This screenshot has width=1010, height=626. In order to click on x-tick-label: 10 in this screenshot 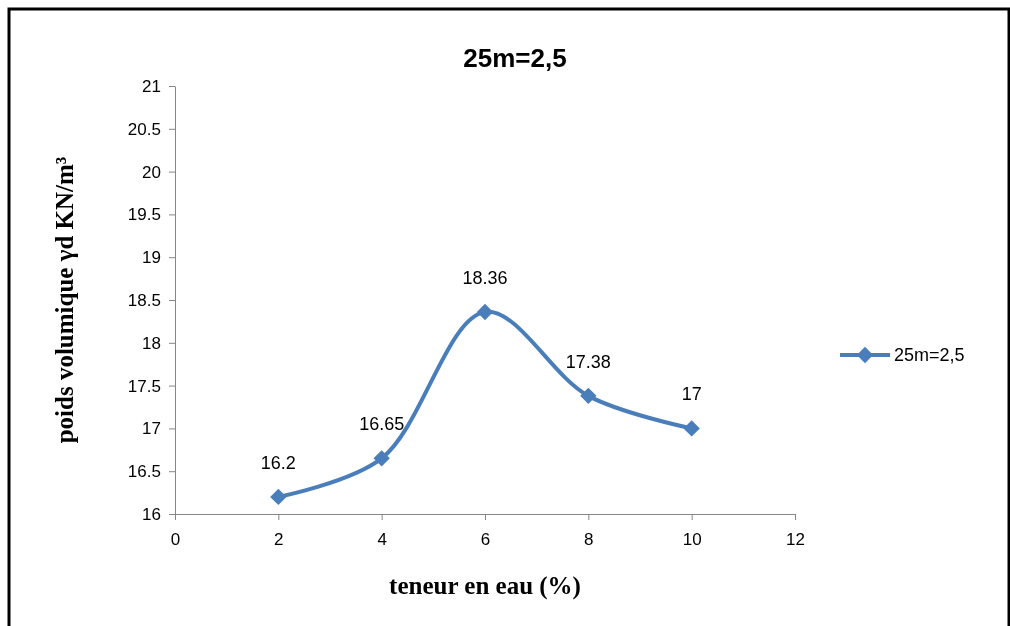, I will do `click(692, 540)`.